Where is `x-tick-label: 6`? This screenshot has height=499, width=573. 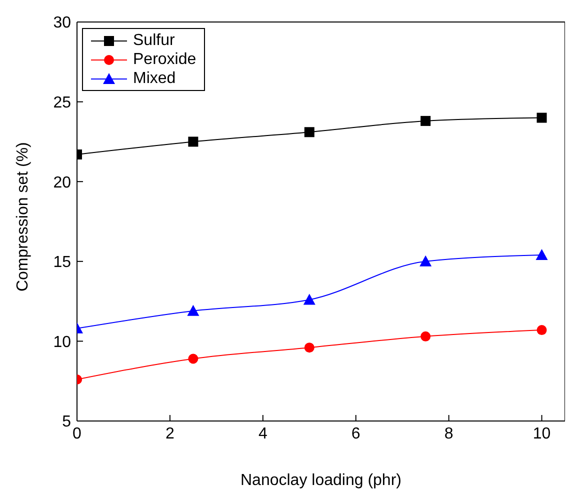 x-tick-label: 6 is located at coordinates (355, 433).